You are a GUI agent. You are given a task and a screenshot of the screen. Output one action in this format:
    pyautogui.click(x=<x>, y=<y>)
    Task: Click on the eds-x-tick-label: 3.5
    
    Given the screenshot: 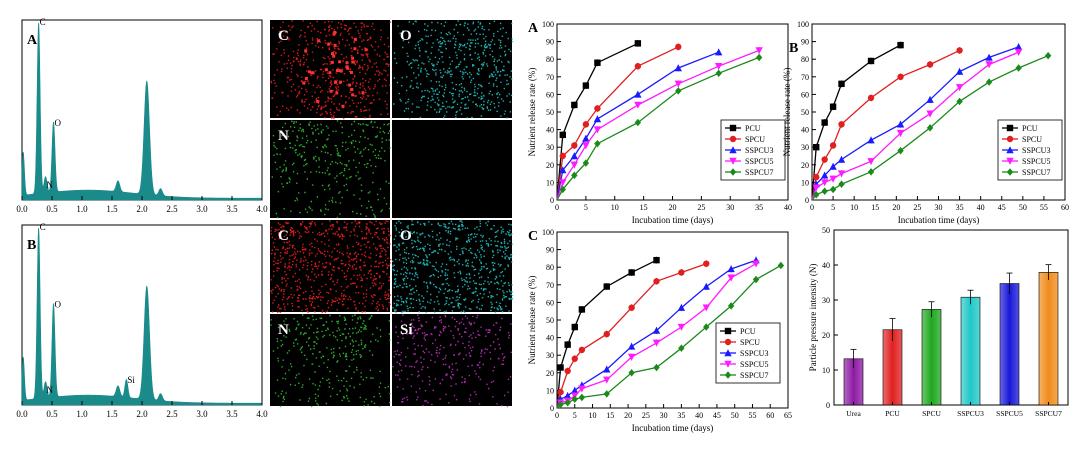 What is the action you would take?
    pyautogui.click(x=232, y=414)
    